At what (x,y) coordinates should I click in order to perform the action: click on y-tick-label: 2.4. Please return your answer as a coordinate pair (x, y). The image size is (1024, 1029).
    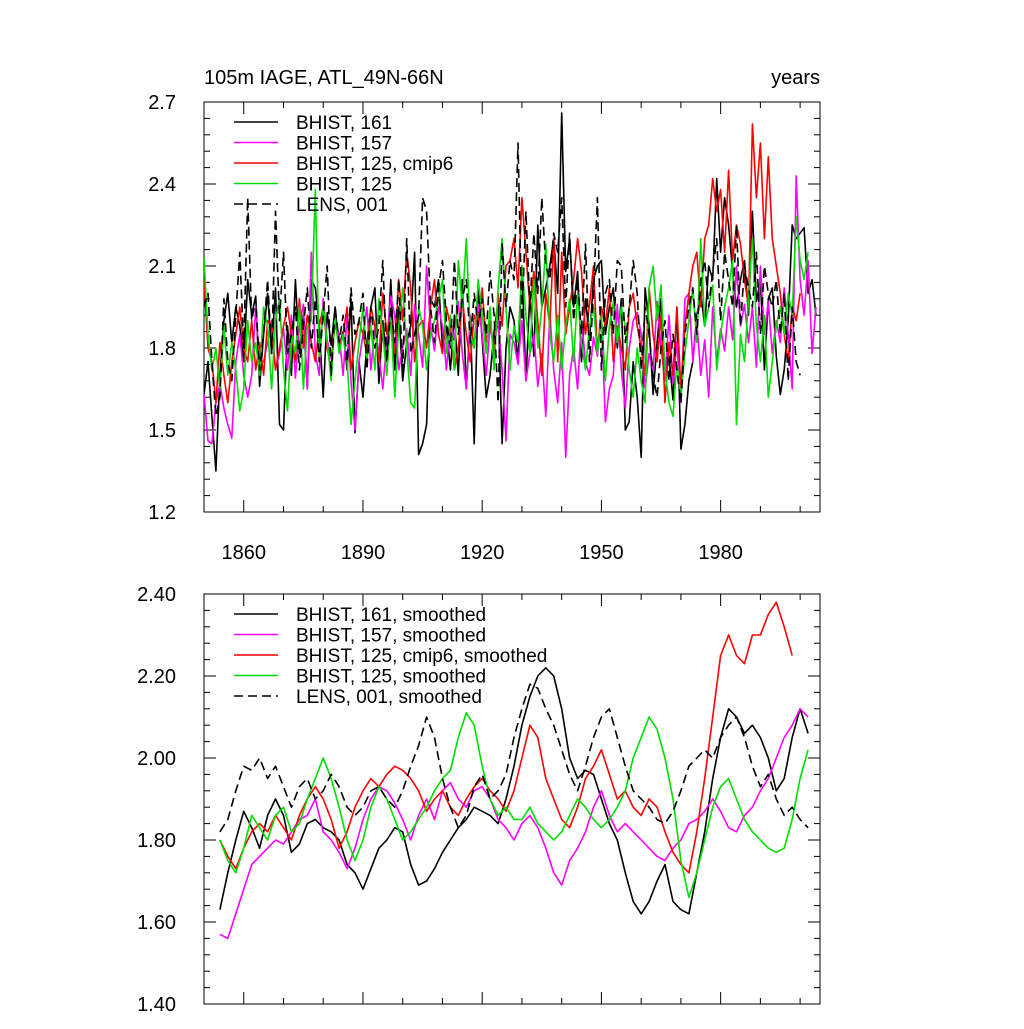
    Looking at the image, I should click on (162, 185).